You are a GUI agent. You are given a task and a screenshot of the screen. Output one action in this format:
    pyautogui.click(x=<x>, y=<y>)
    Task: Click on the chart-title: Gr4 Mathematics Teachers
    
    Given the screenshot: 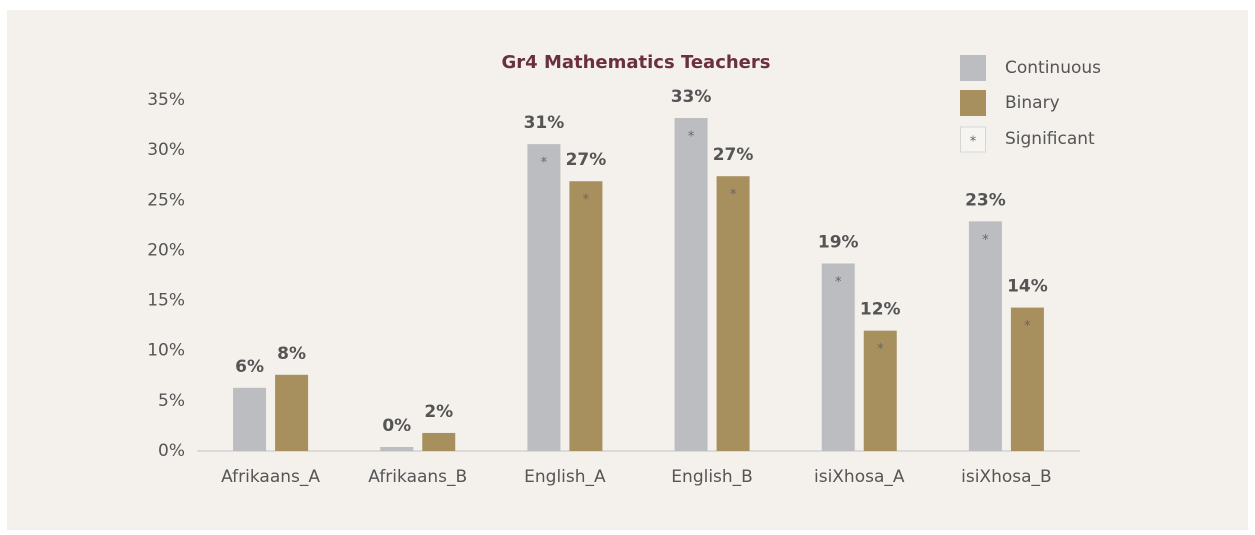 What is the action you would take?
    pyautogui.click(x=636, y=62)
    